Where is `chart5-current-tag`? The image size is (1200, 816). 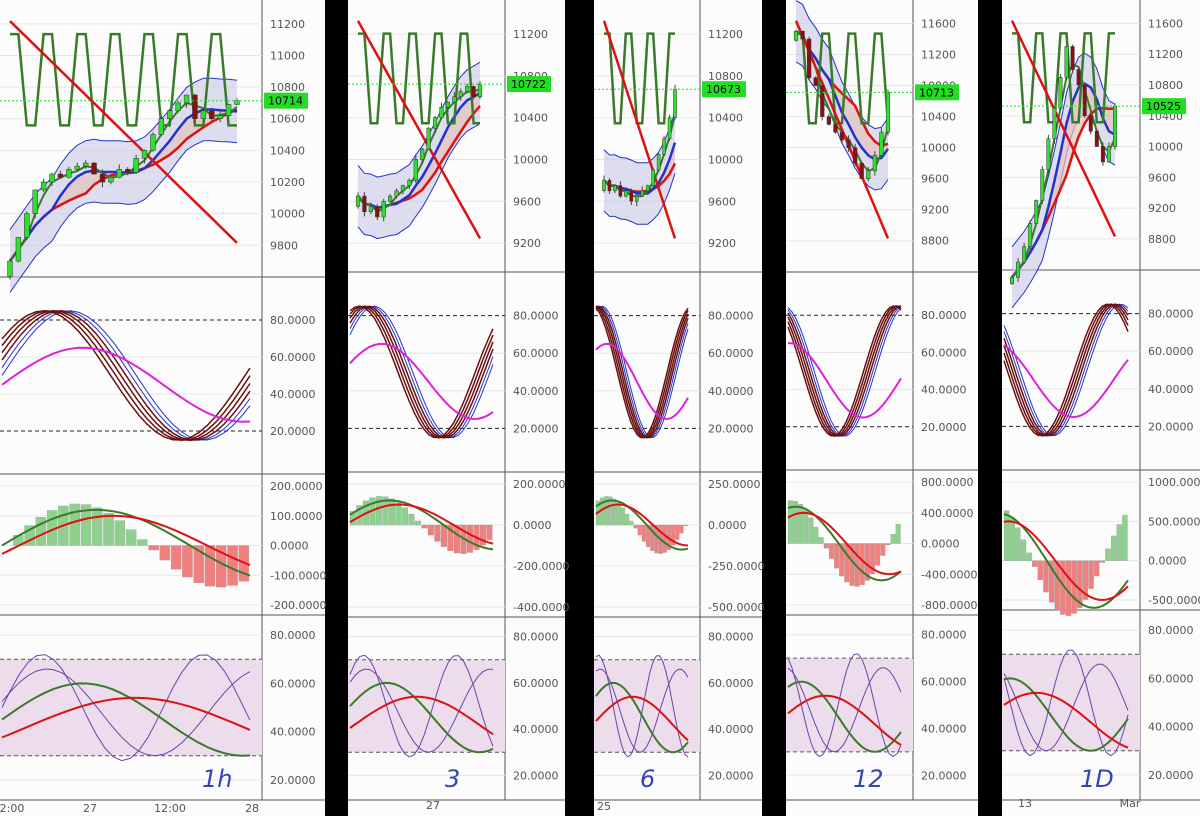
chart5-current-tag is located at coordinates (1164, 106).